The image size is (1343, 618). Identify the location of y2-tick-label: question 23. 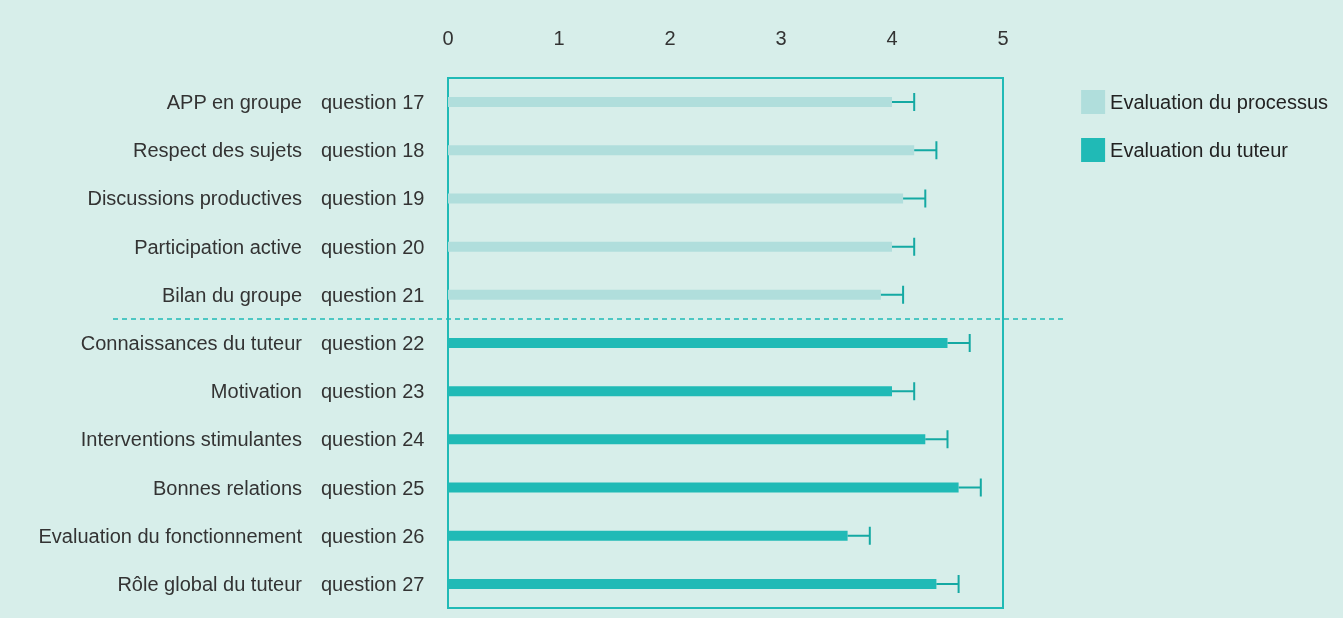
(373, 391).